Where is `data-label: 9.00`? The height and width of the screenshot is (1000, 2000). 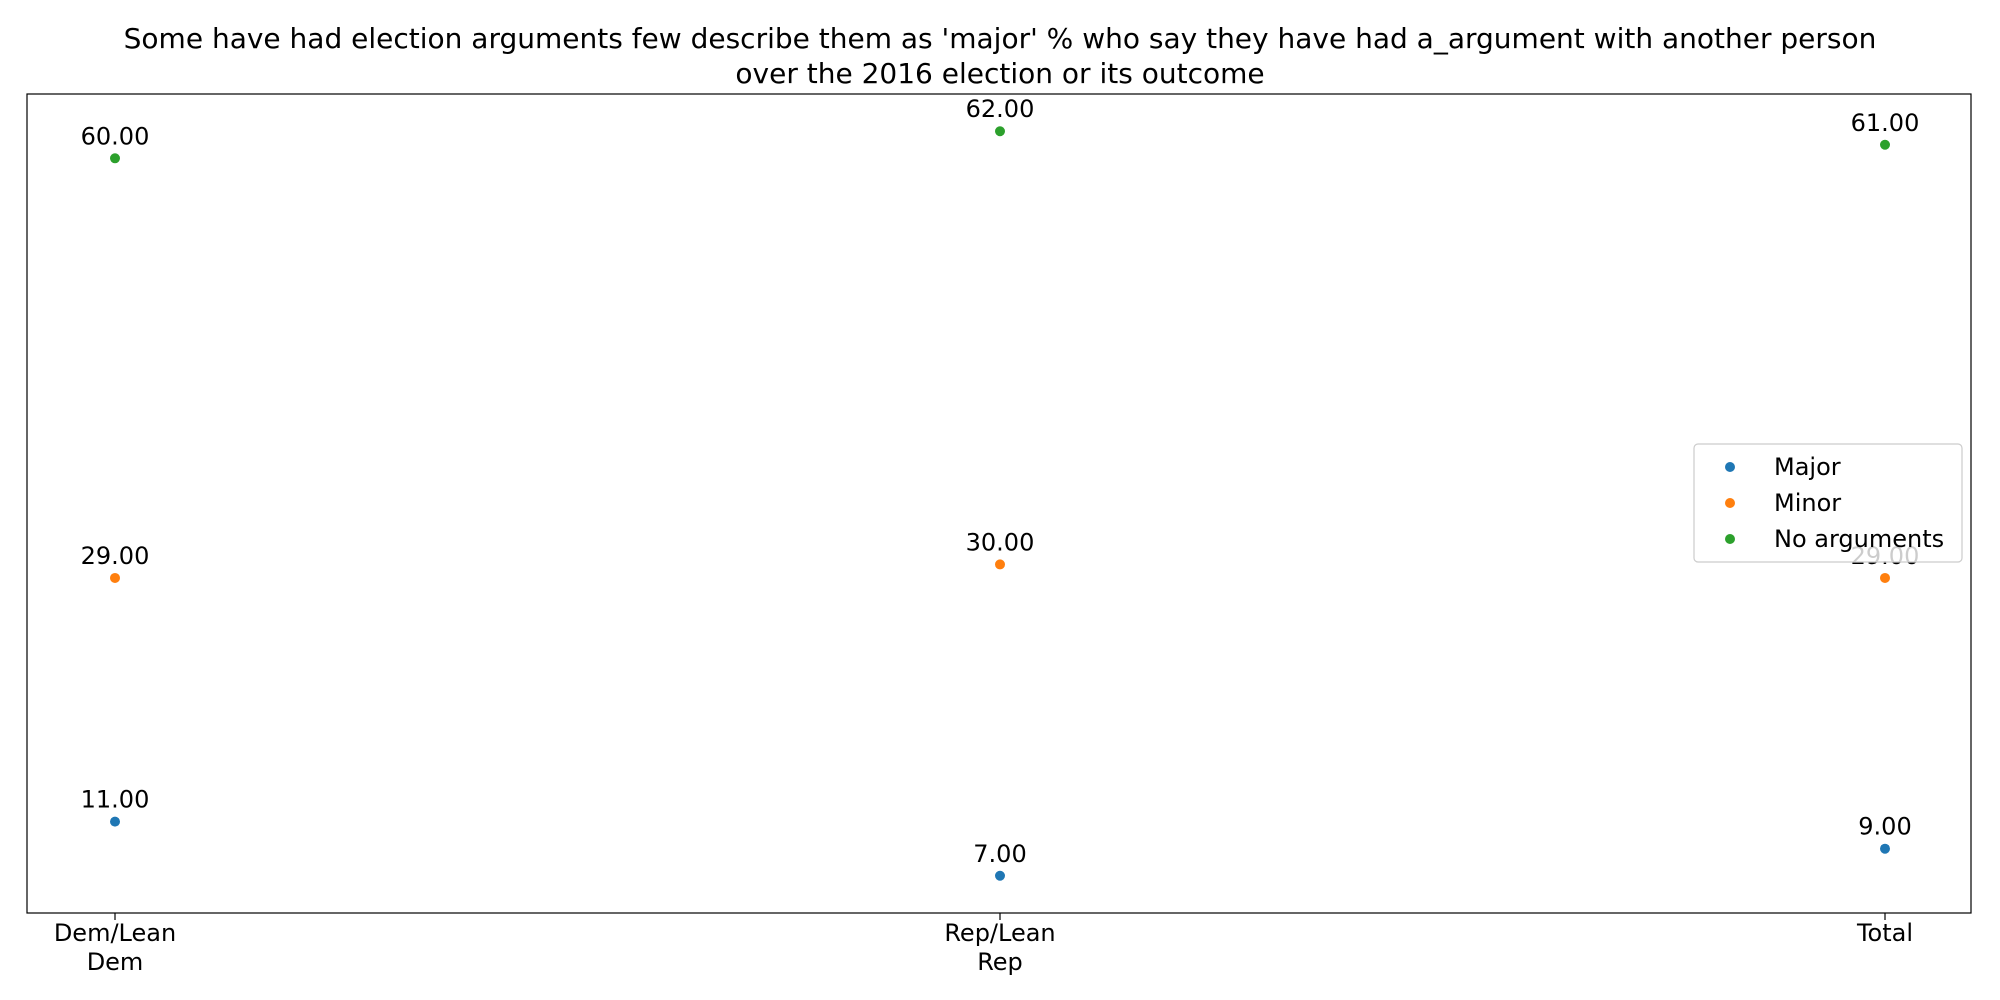
data-label: 9.00 is located at coordinates (1884, 827).